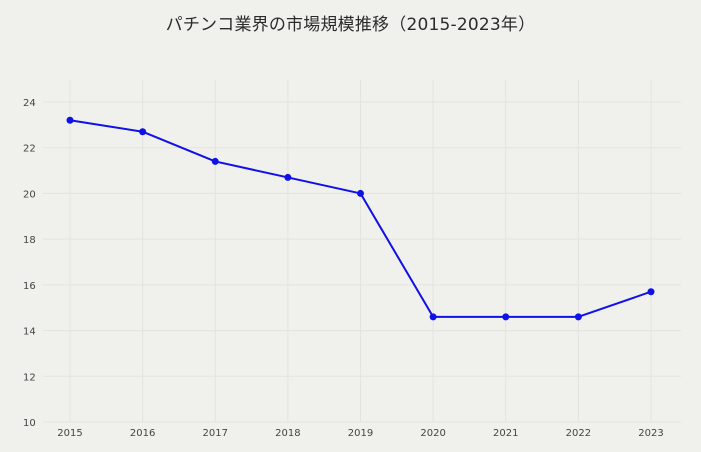 The image size is (701, 452). I want to click on y-tick-labels: 10 12 14 16 18 20 22 24, so click(29, 263).